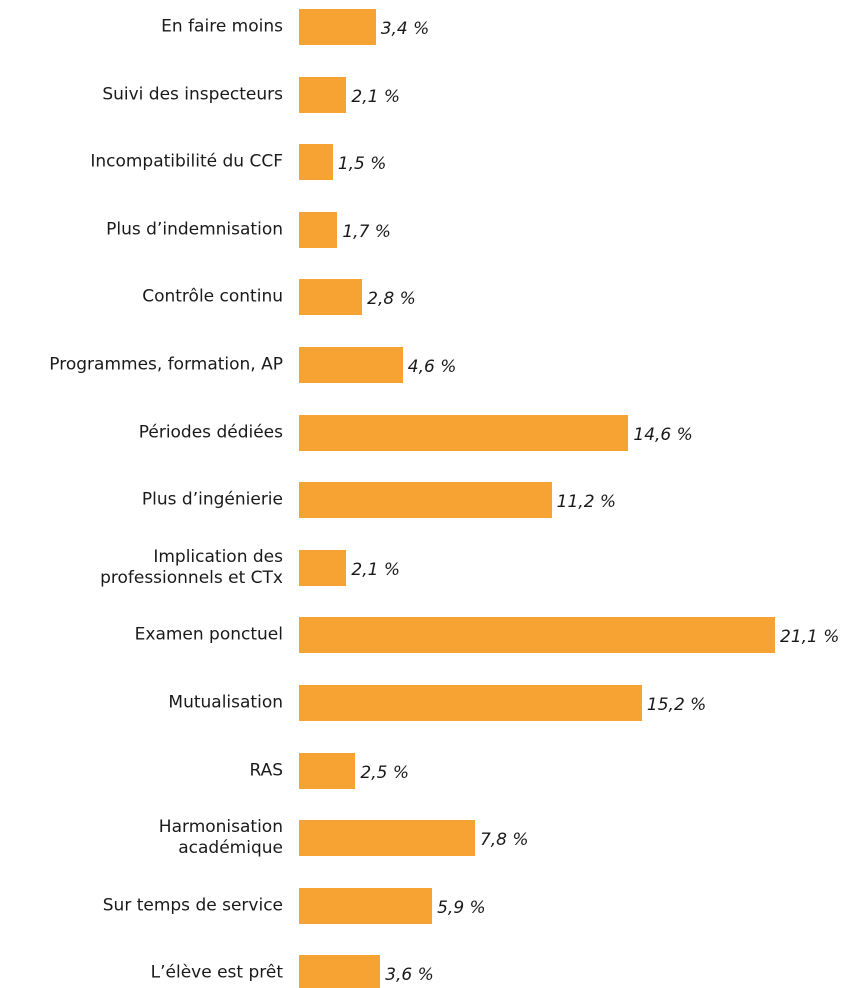 This screenshot has height=988, width=848. Describe the element at coordinates (409, 975) in the screenshot. I see `value-label: 3,6 %` at that location.